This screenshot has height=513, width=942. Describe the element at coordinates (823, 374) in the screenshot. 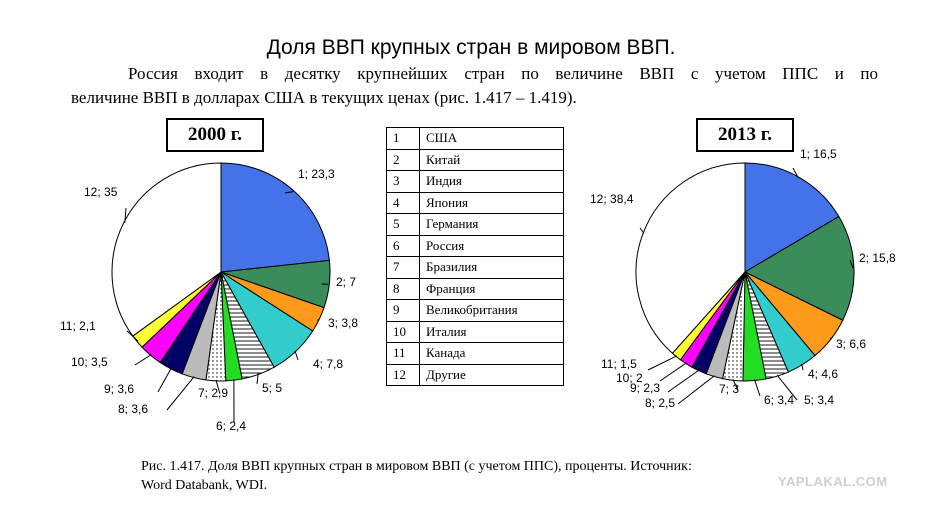

I see `slice-label: 4; 4,6` at that location.